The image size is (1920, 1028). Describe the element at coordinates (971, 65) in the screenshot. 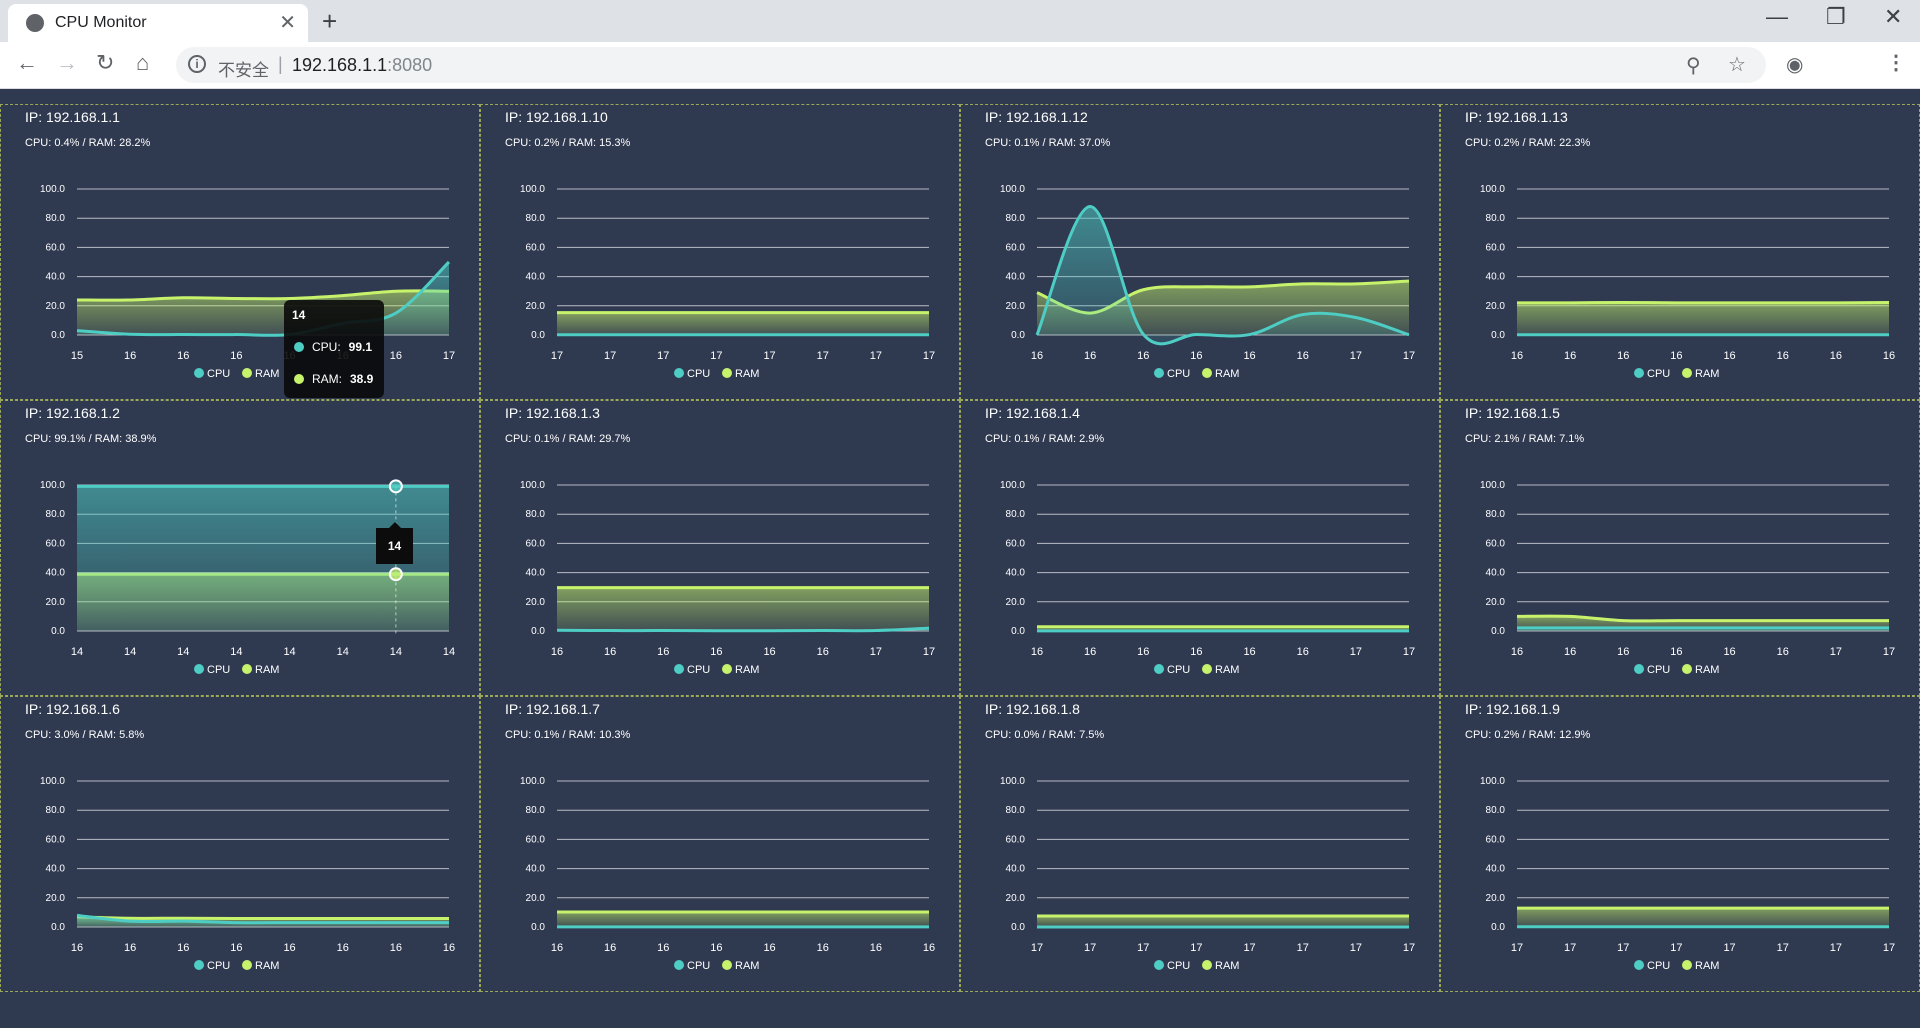

I see `address-bar: i 不安全 | 192.168.1.1:8080 ⚲ ☆` at that location.